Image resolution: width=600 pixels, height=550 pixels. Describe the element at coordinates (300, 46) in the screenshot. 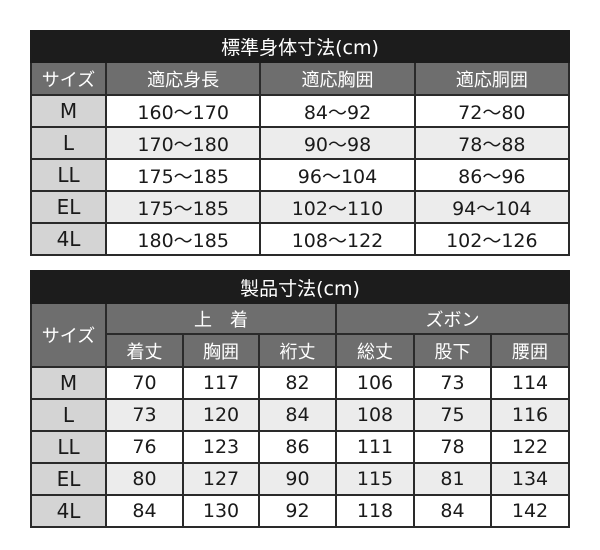

I see `table-title: 標準身体寸法(cm)` at that location.